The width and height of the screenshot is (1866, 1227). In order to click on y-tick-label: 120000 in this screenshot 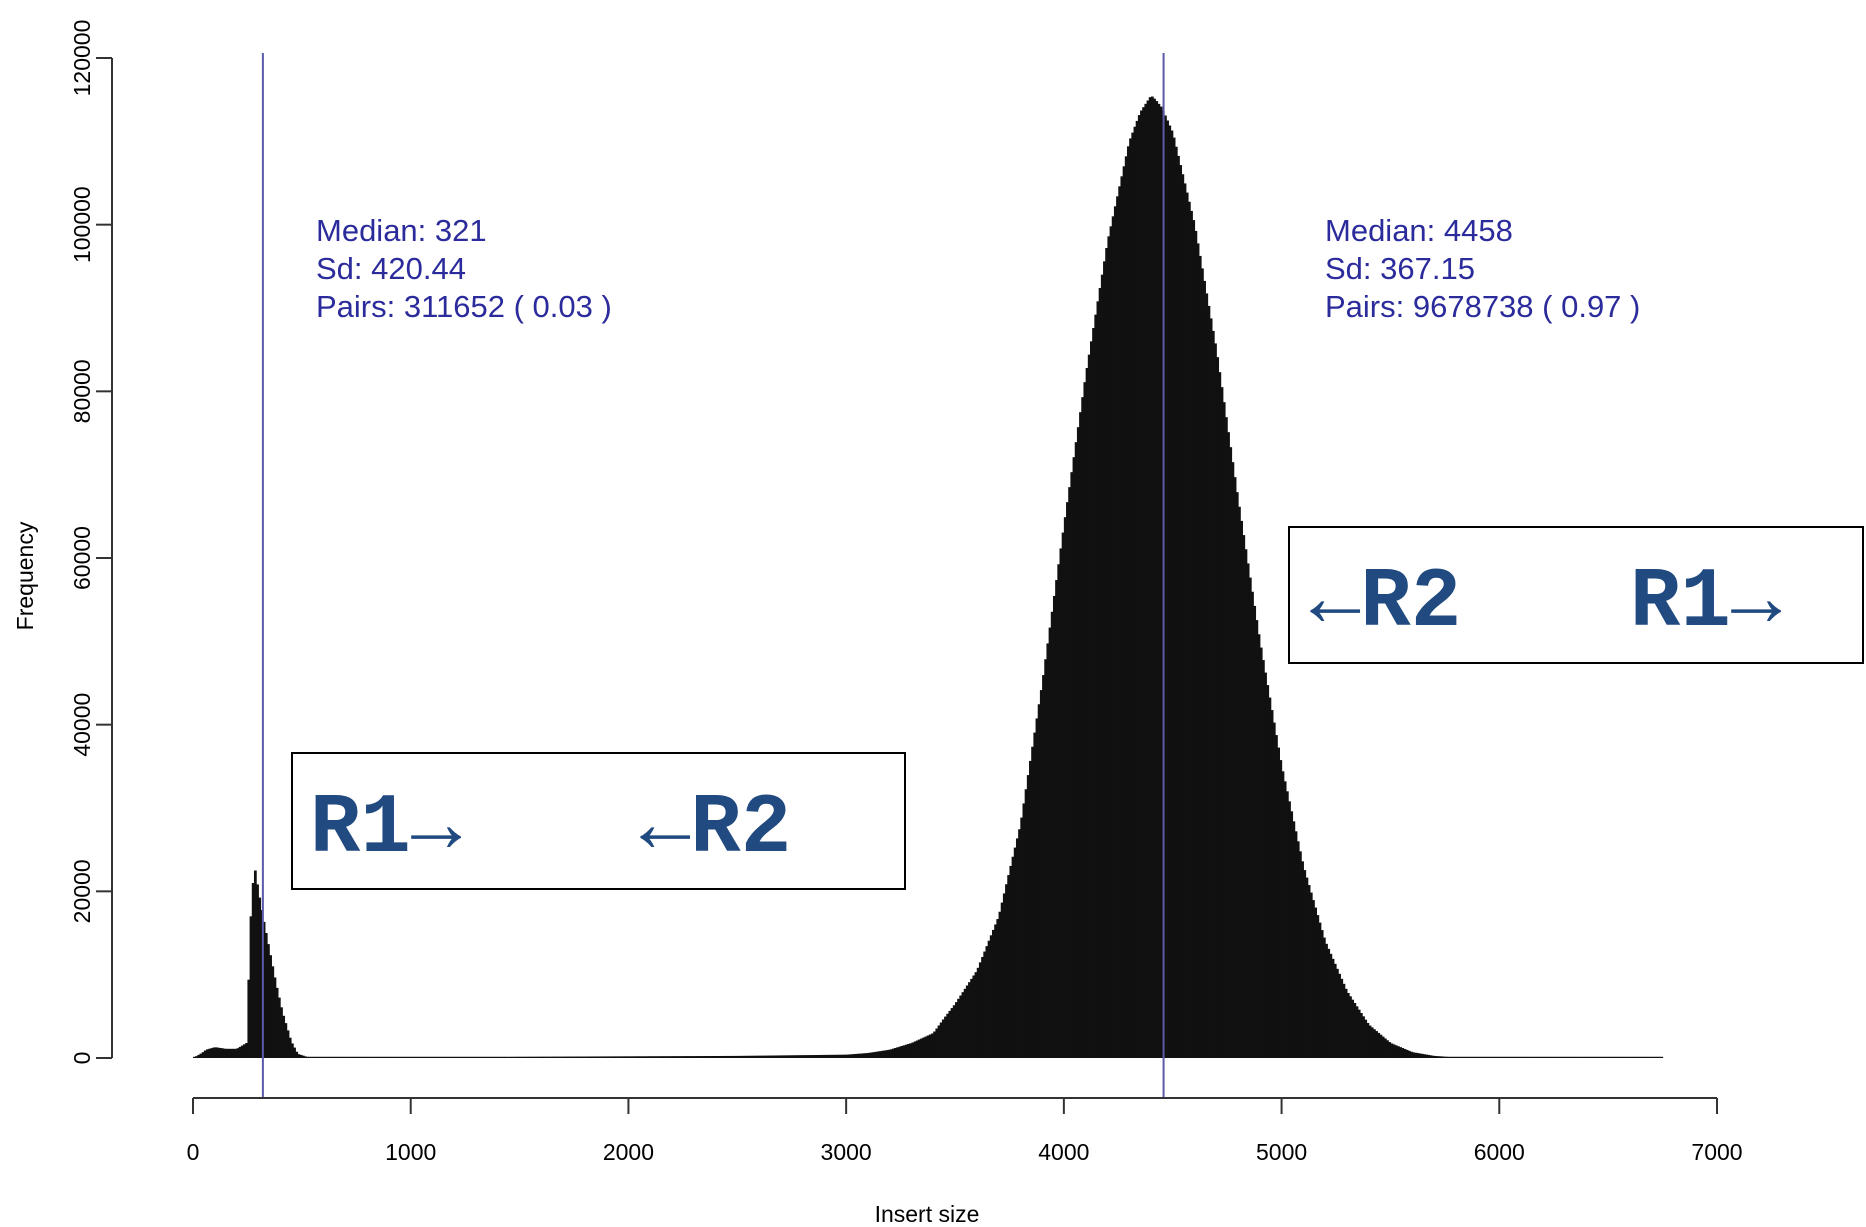, I will do `click(82, 58)`.